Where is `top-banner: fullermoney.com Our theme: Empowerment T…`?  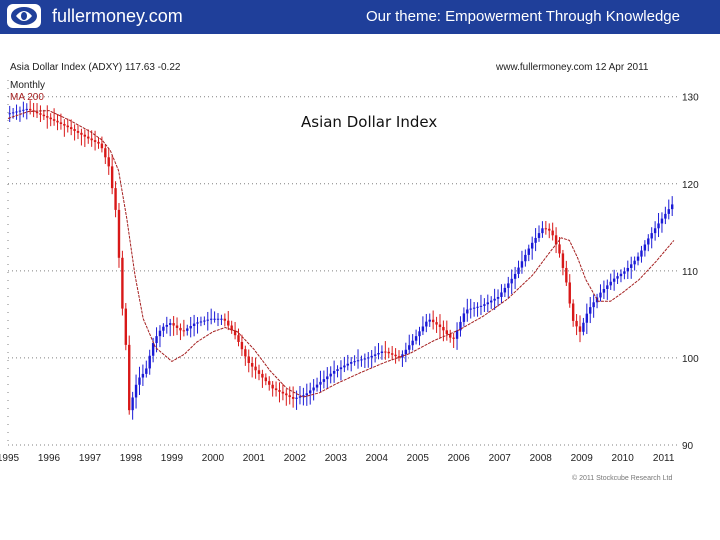 top-banner: fullermoney.com Our theme: Empowerment T… is located at coordinates (360, 17).